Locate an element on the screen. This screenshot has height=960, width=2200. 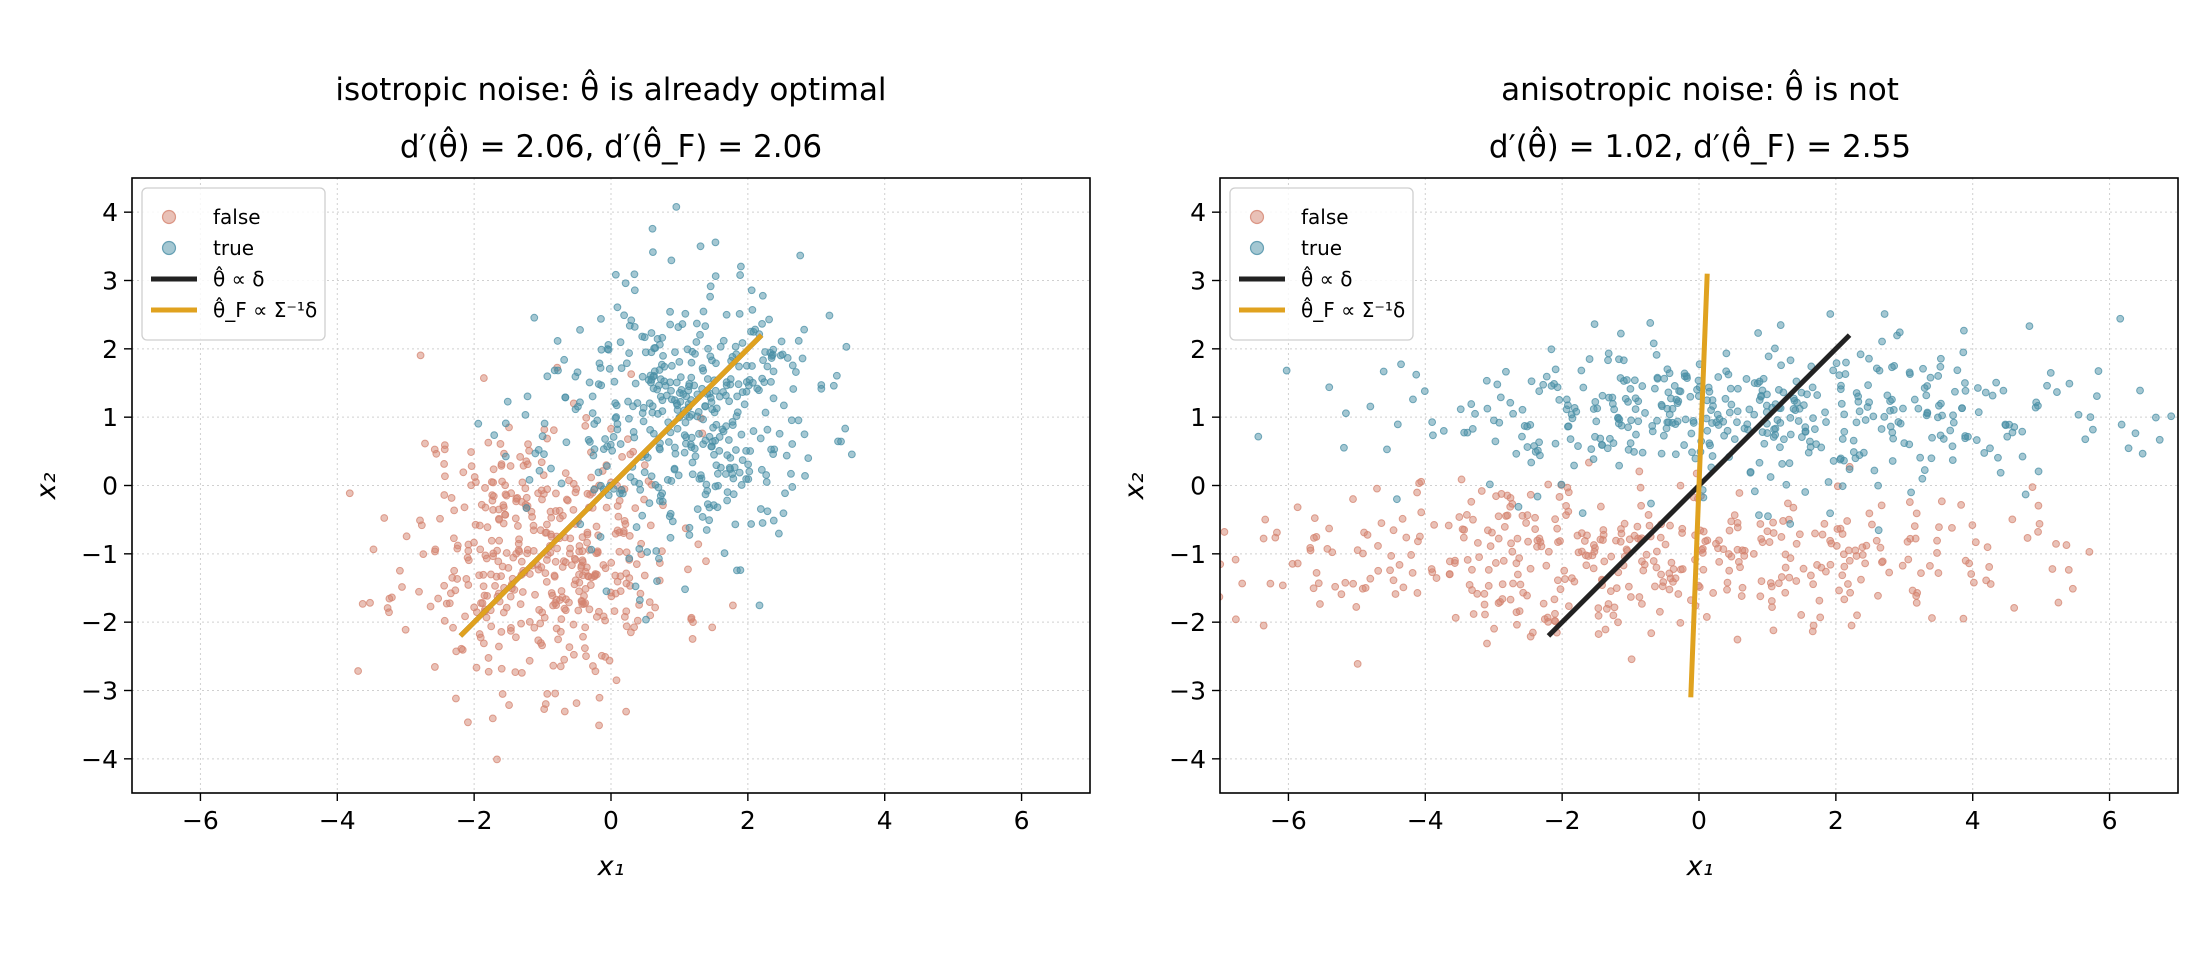
x-tick-label: 0 is located at coordinates (611, 820).